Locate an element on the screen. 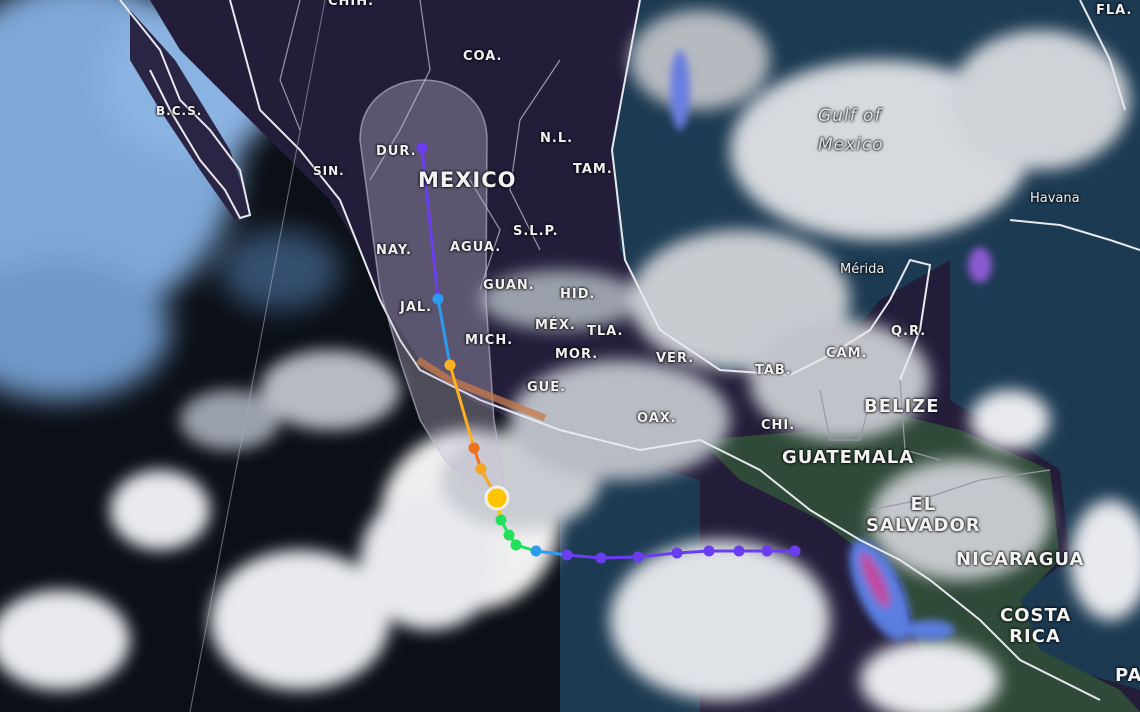  label-tam: TAM. is located at coordinates (593, 169).